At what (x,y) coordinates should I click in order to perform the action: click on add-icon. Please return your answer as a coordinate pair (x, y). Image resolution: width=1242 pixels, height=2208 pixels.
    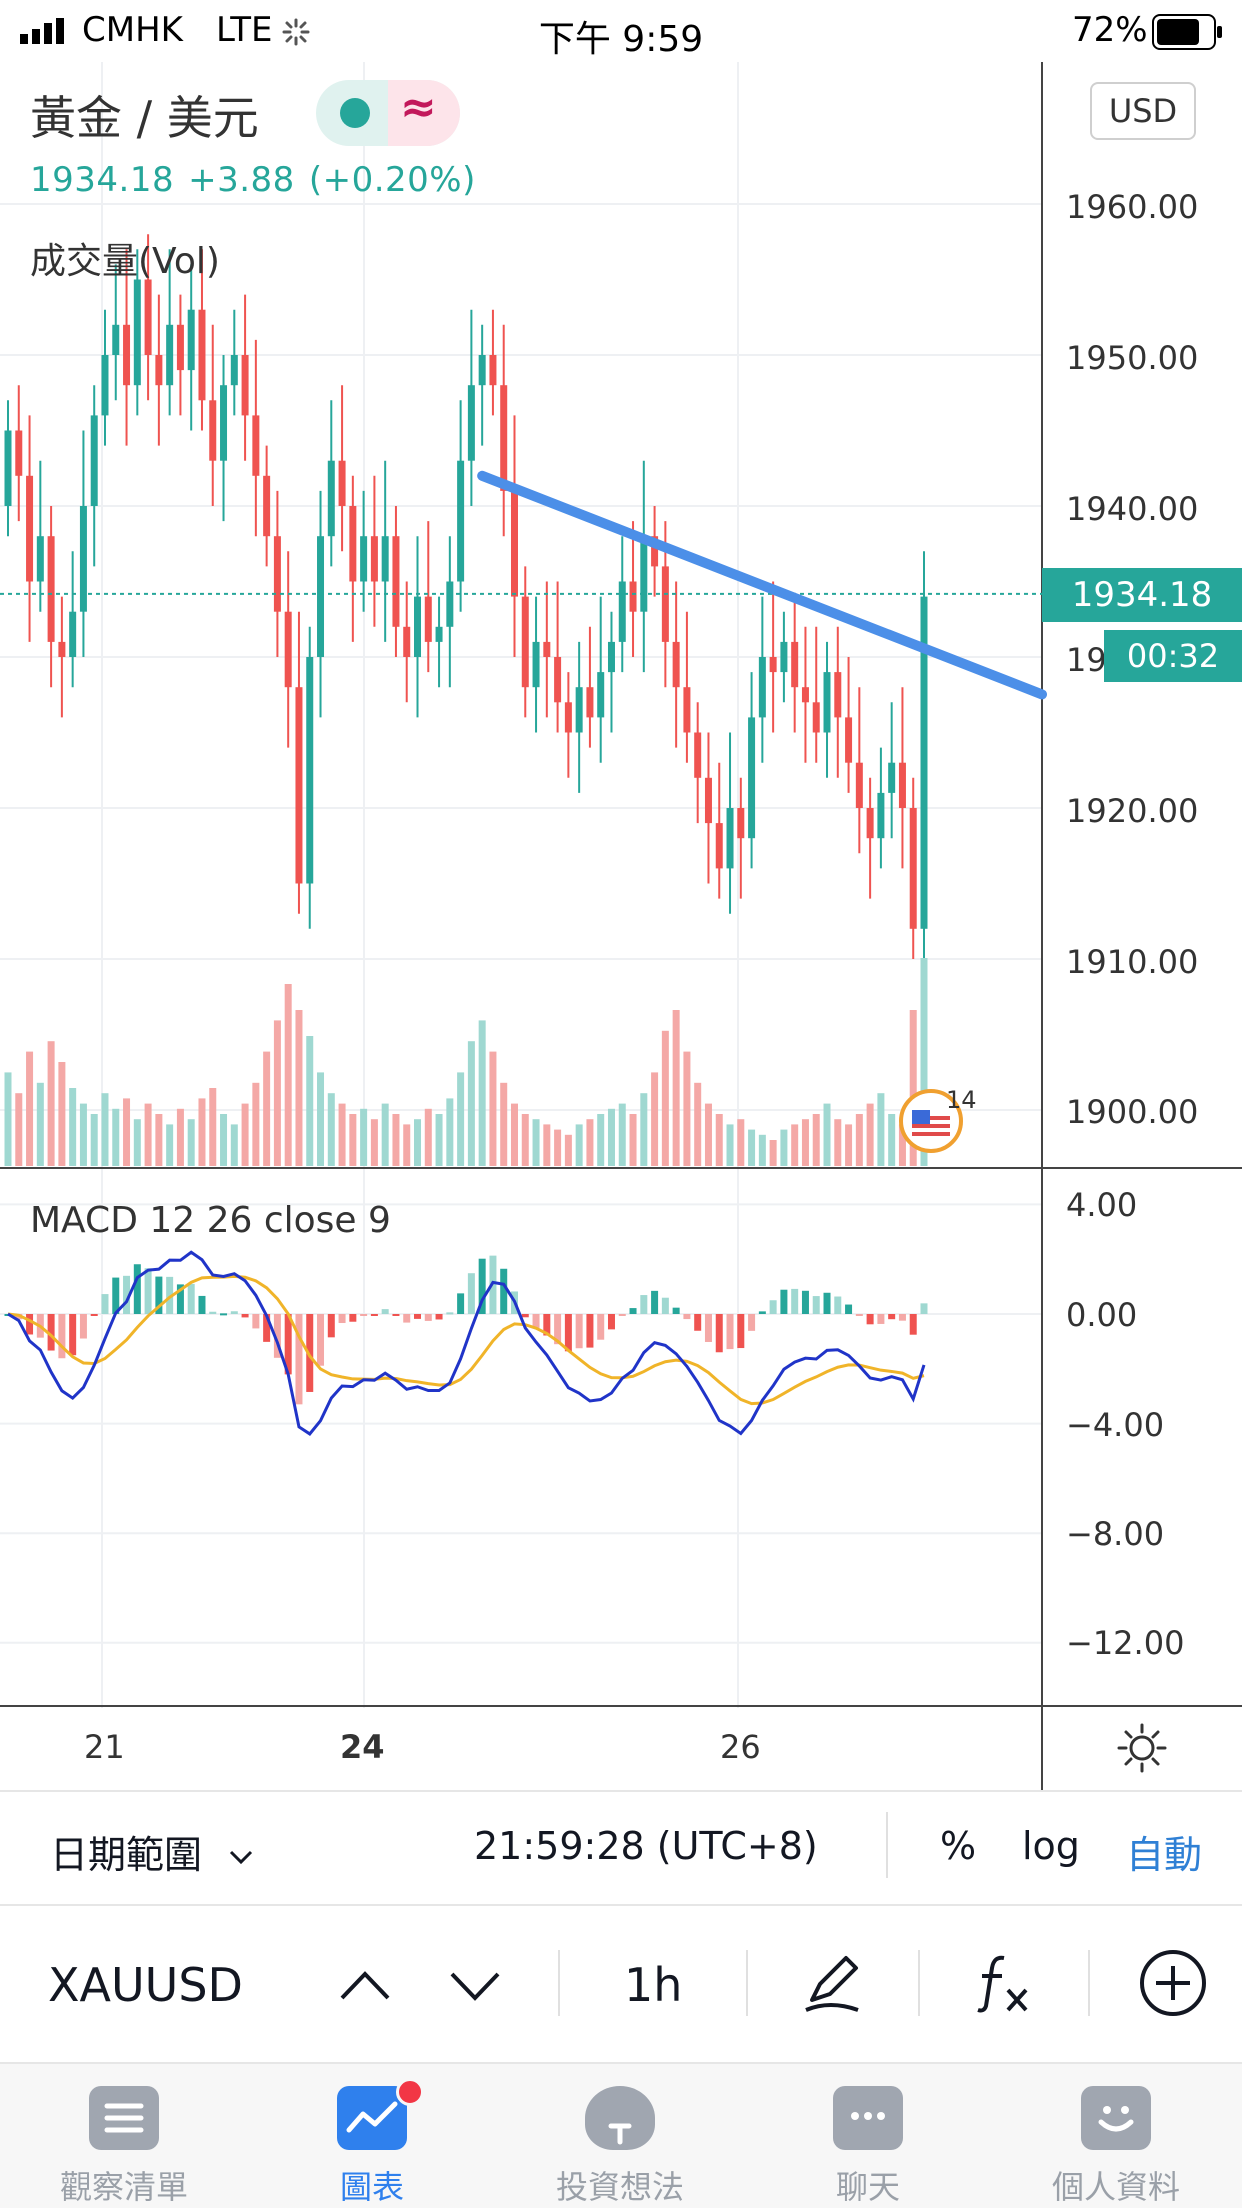
    Looking at the image, I should click on (1173, 1983).